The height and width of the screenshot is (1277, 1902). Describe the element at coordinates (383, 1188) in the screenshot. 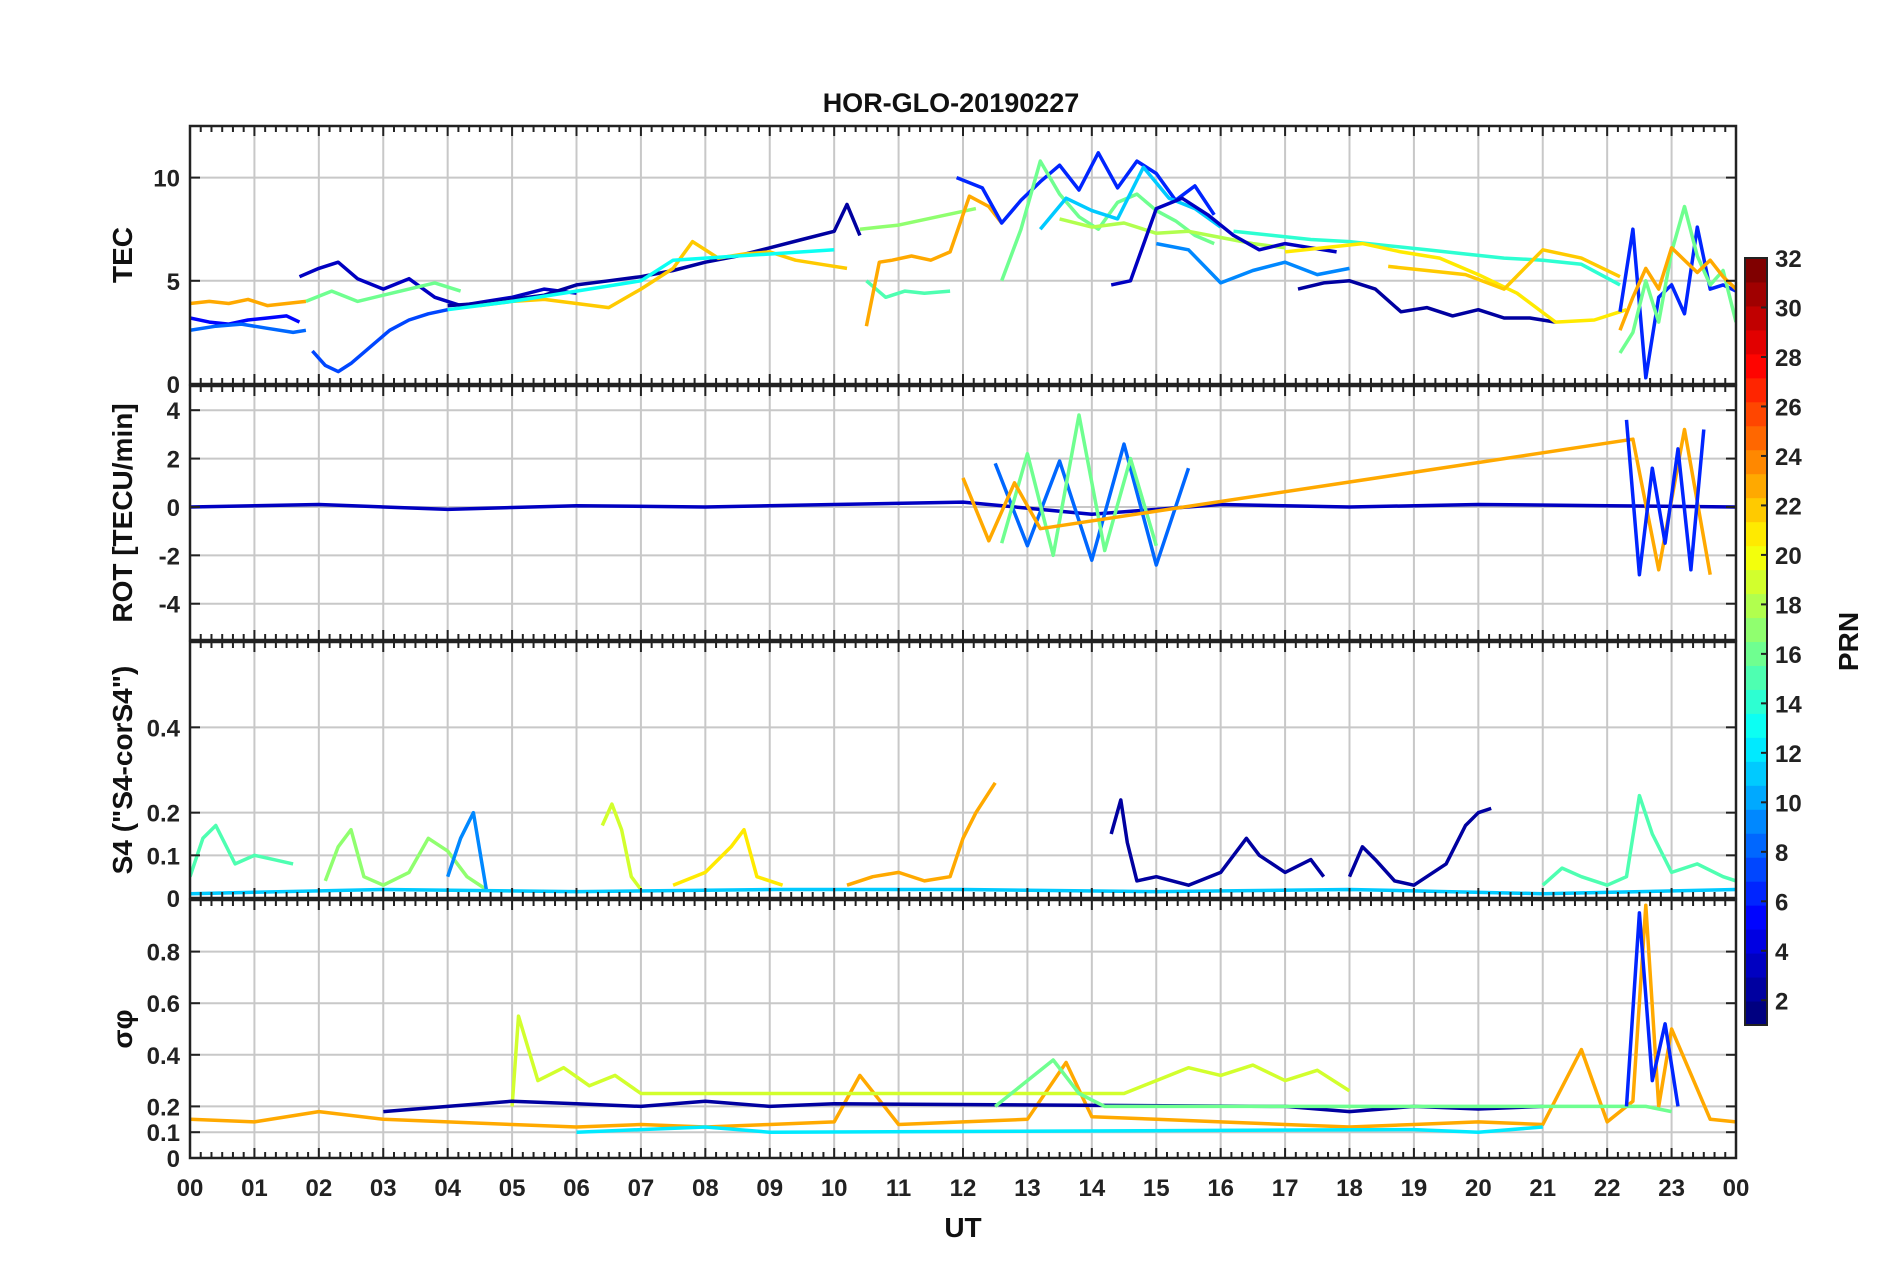

I see `x-tick-label: 03` at that location.